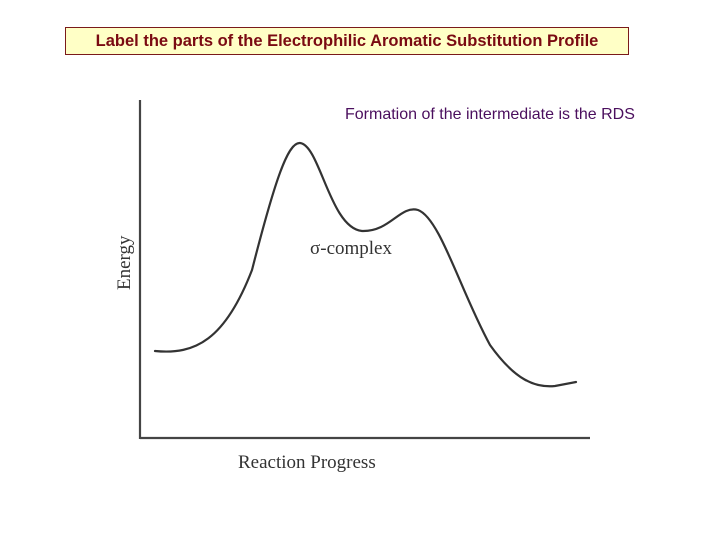 This screenshot has height=540, width=720. Describe the element at coordinates (490, 114) in the screenshot. I see `rds-note: Formation of the intermediate is the RDS` at that location.